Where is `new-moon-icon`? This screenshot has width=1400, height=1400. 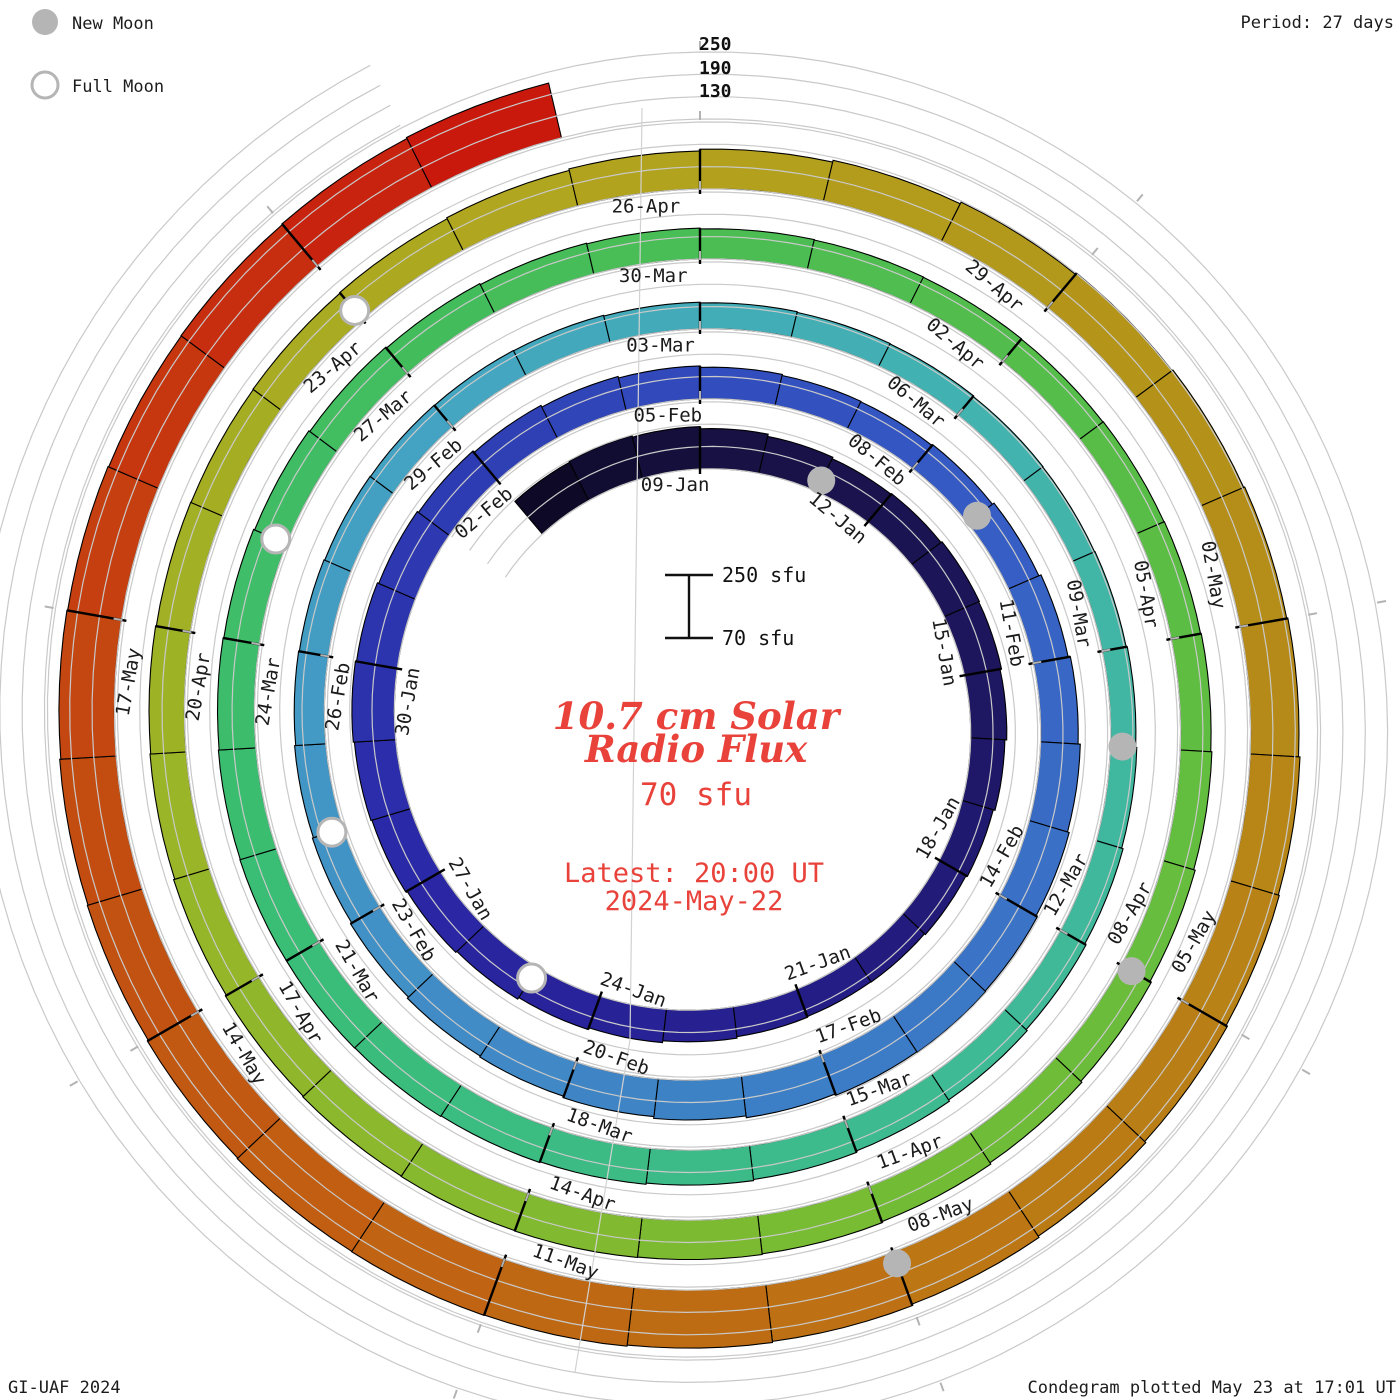 new-moon-icon is located at coordinates (45, 22).